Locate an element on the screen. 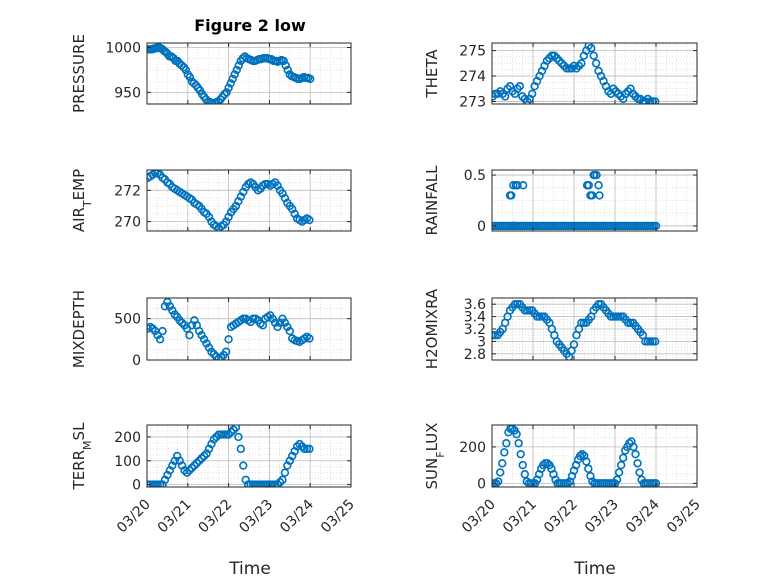 Image resolution: width=778 pixels, height=583 pixels. y-tick-label: 100 is located at coordinates (127, 462).